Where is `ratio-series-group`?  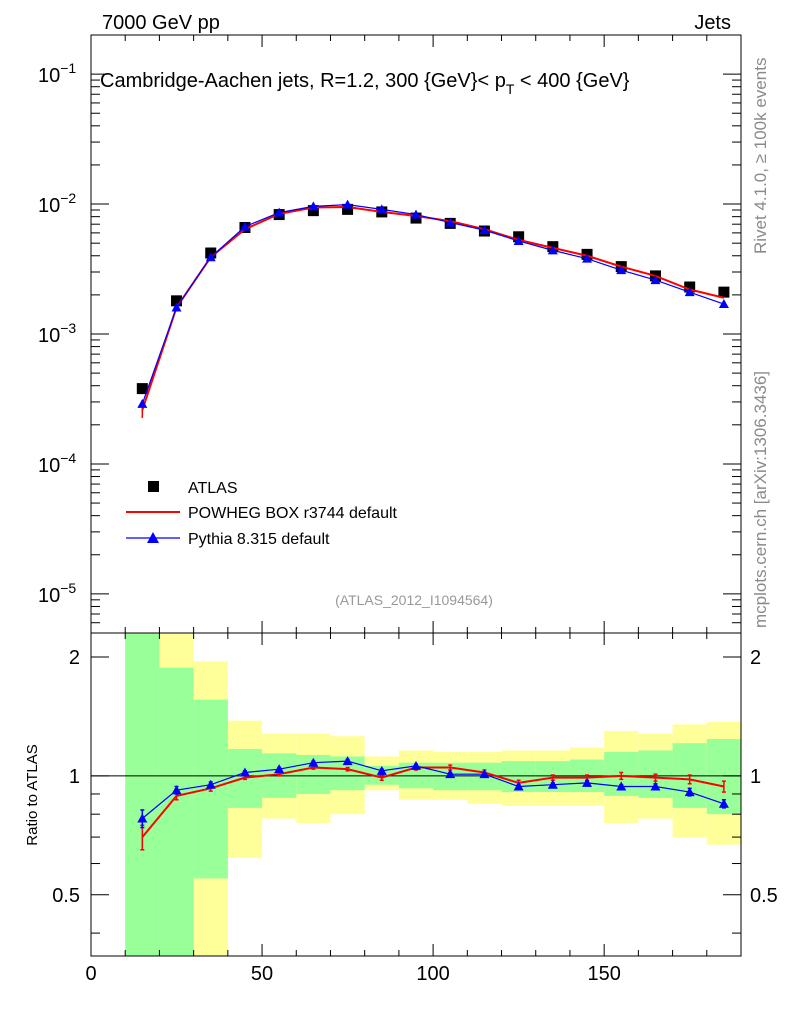 ratio-series-group is located at coordinates (433, 803).